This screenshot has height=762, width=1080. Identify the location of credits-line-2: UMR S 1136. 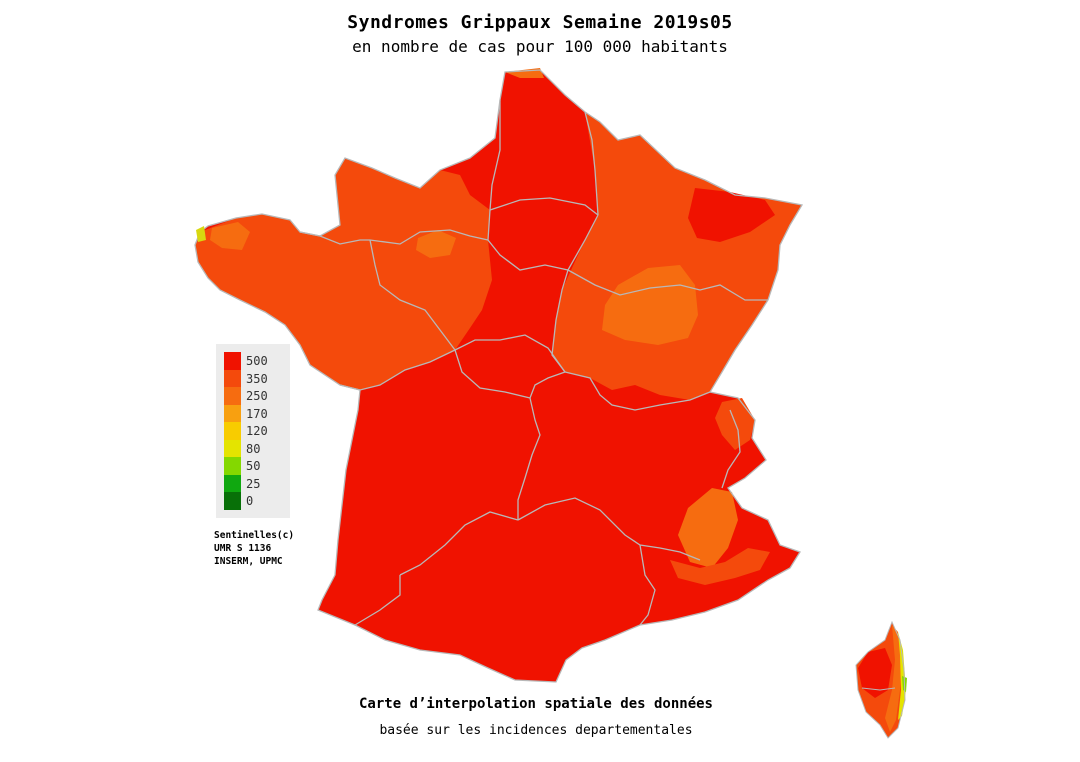
(243, 548).